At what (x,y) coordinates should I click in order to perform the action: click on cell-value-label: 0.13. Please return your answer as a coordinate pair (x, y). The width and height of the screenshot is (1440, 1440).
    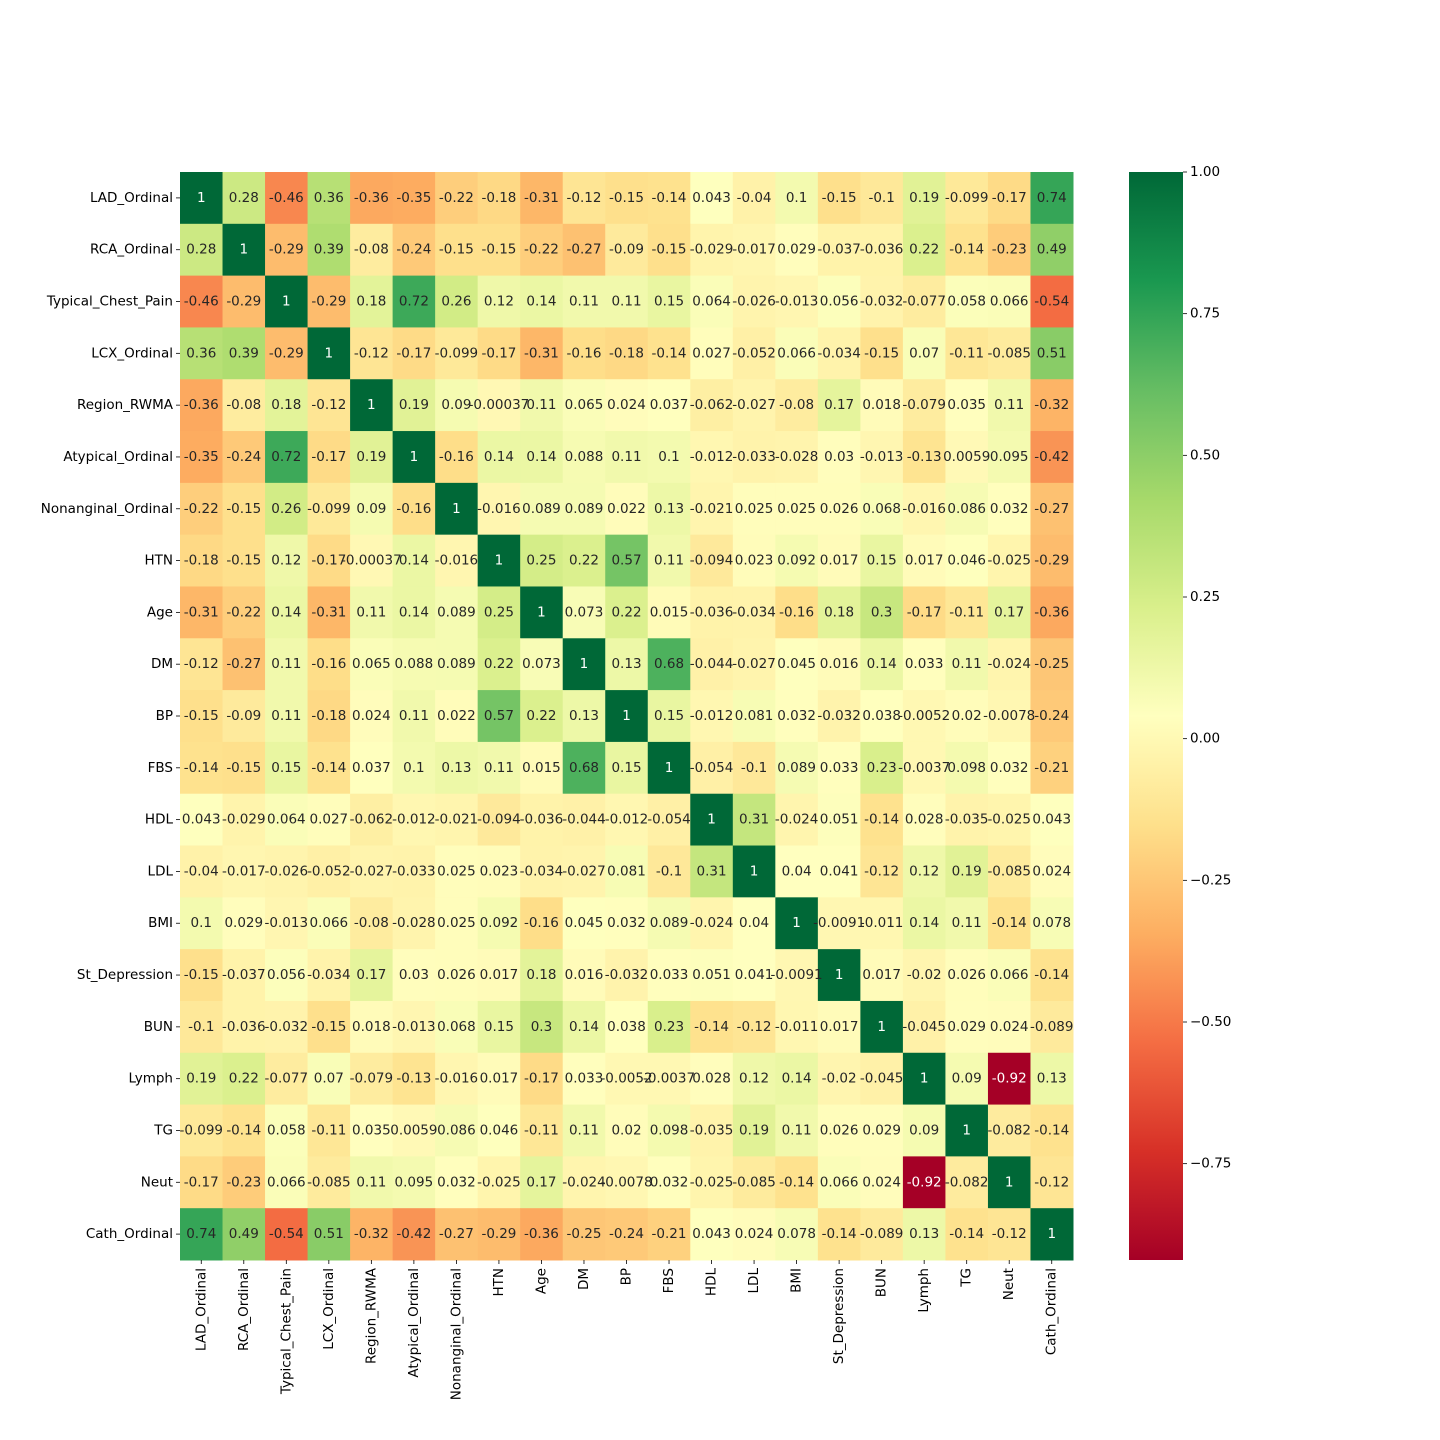
    Looking at the image, I should click on (669, 509).